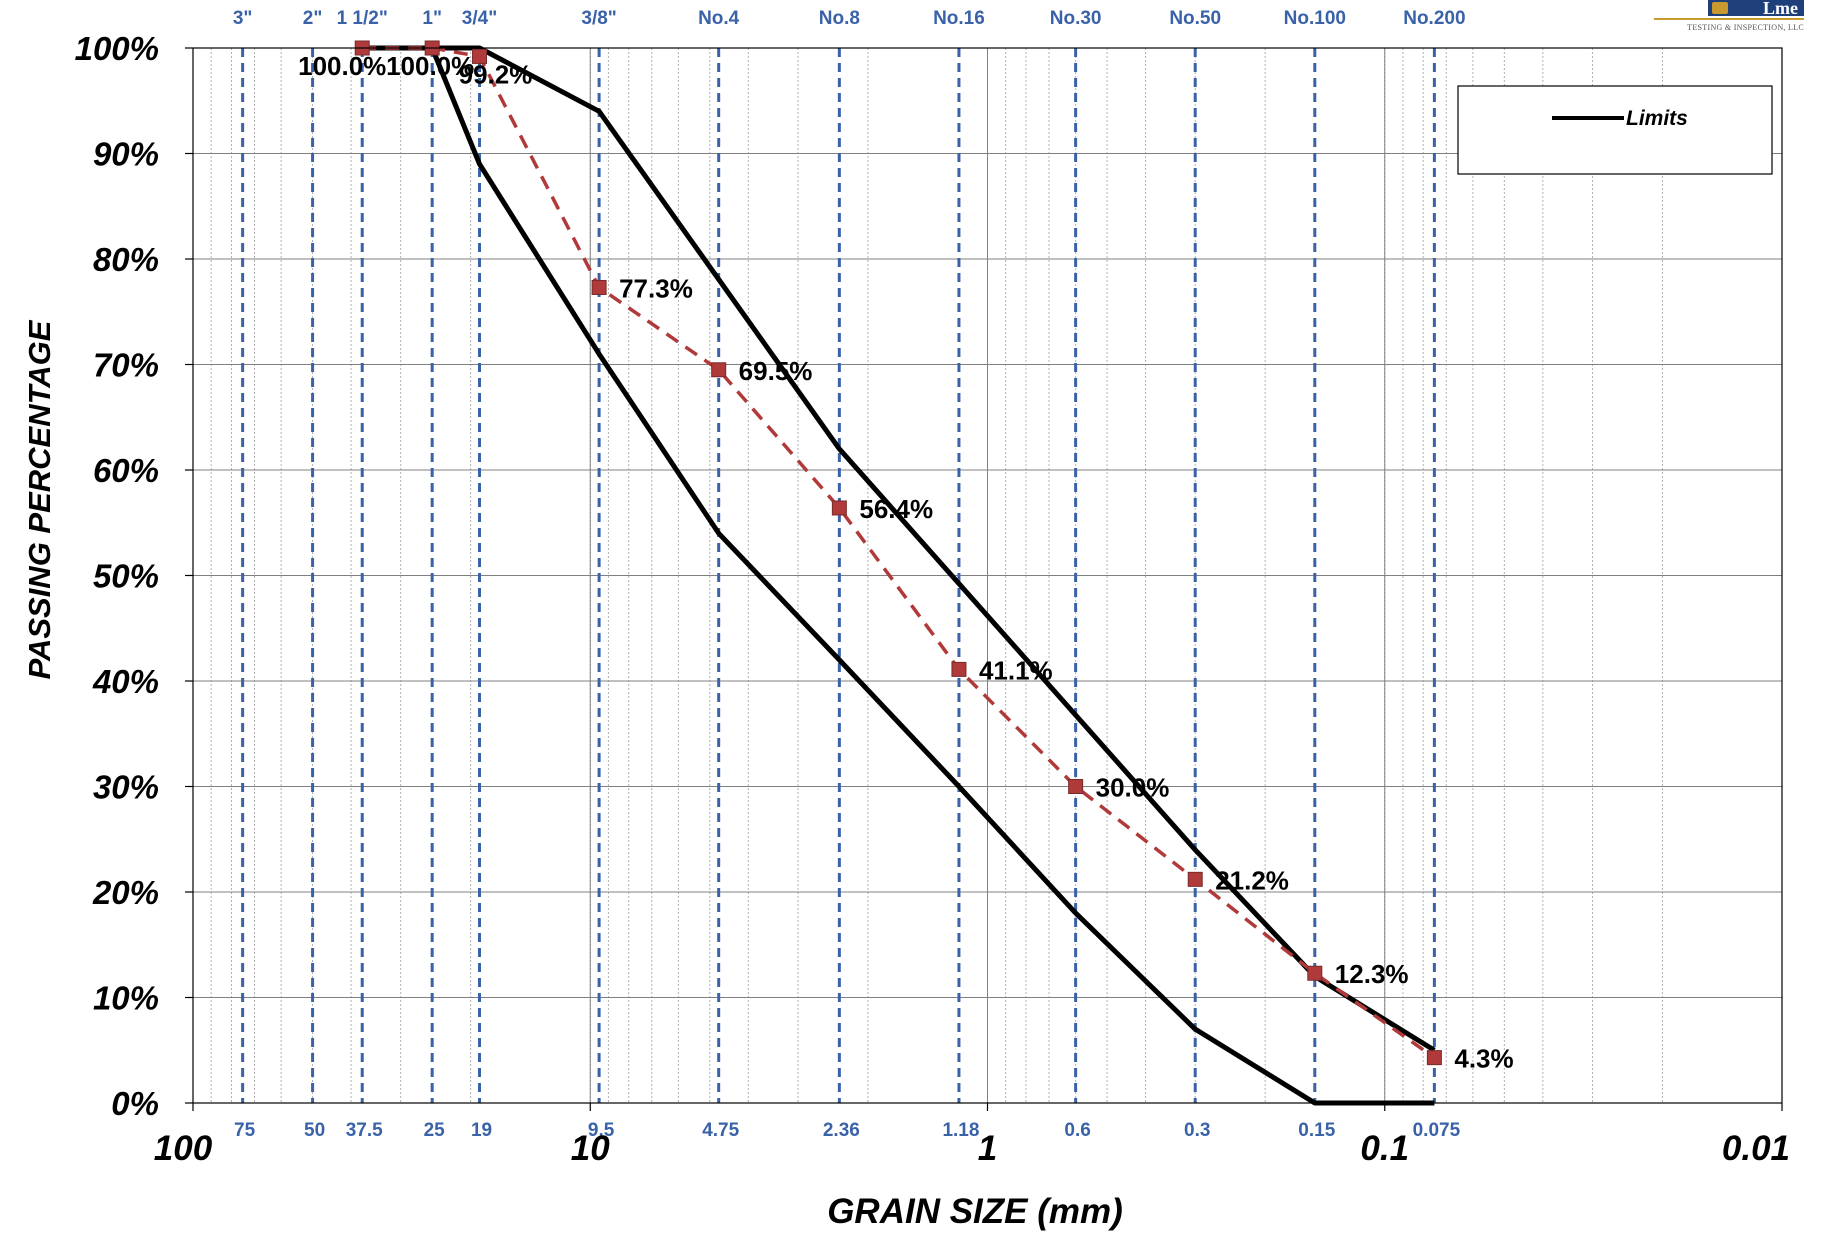 The height and width of the screenshot is (1235, 1822). Describe the element at coordinates (125, 892) in the screenshot. I see `y-tick-label: 20%` at that location.